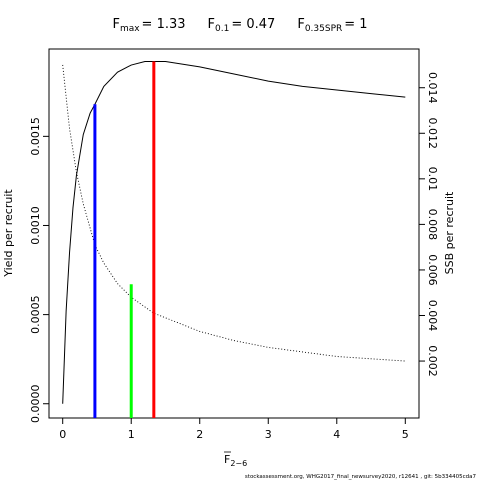 The height and width of the screenshot is (480, 480). Describe the element at coordinates (131, 434) in the screenshot. I see `x-tick-label: 1` at that location.